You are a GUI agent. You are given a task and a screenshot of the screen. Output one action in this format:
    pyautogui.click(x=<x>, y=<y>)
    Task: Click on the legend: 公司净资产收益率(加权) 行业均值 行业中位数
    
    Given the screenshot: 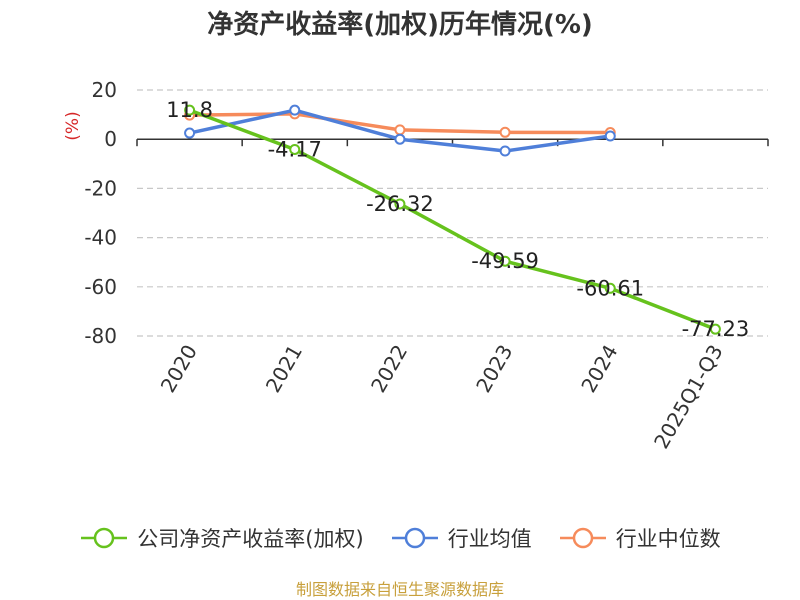 What is the action you would take?
    pyautogui.click(x=400, y=538)
    